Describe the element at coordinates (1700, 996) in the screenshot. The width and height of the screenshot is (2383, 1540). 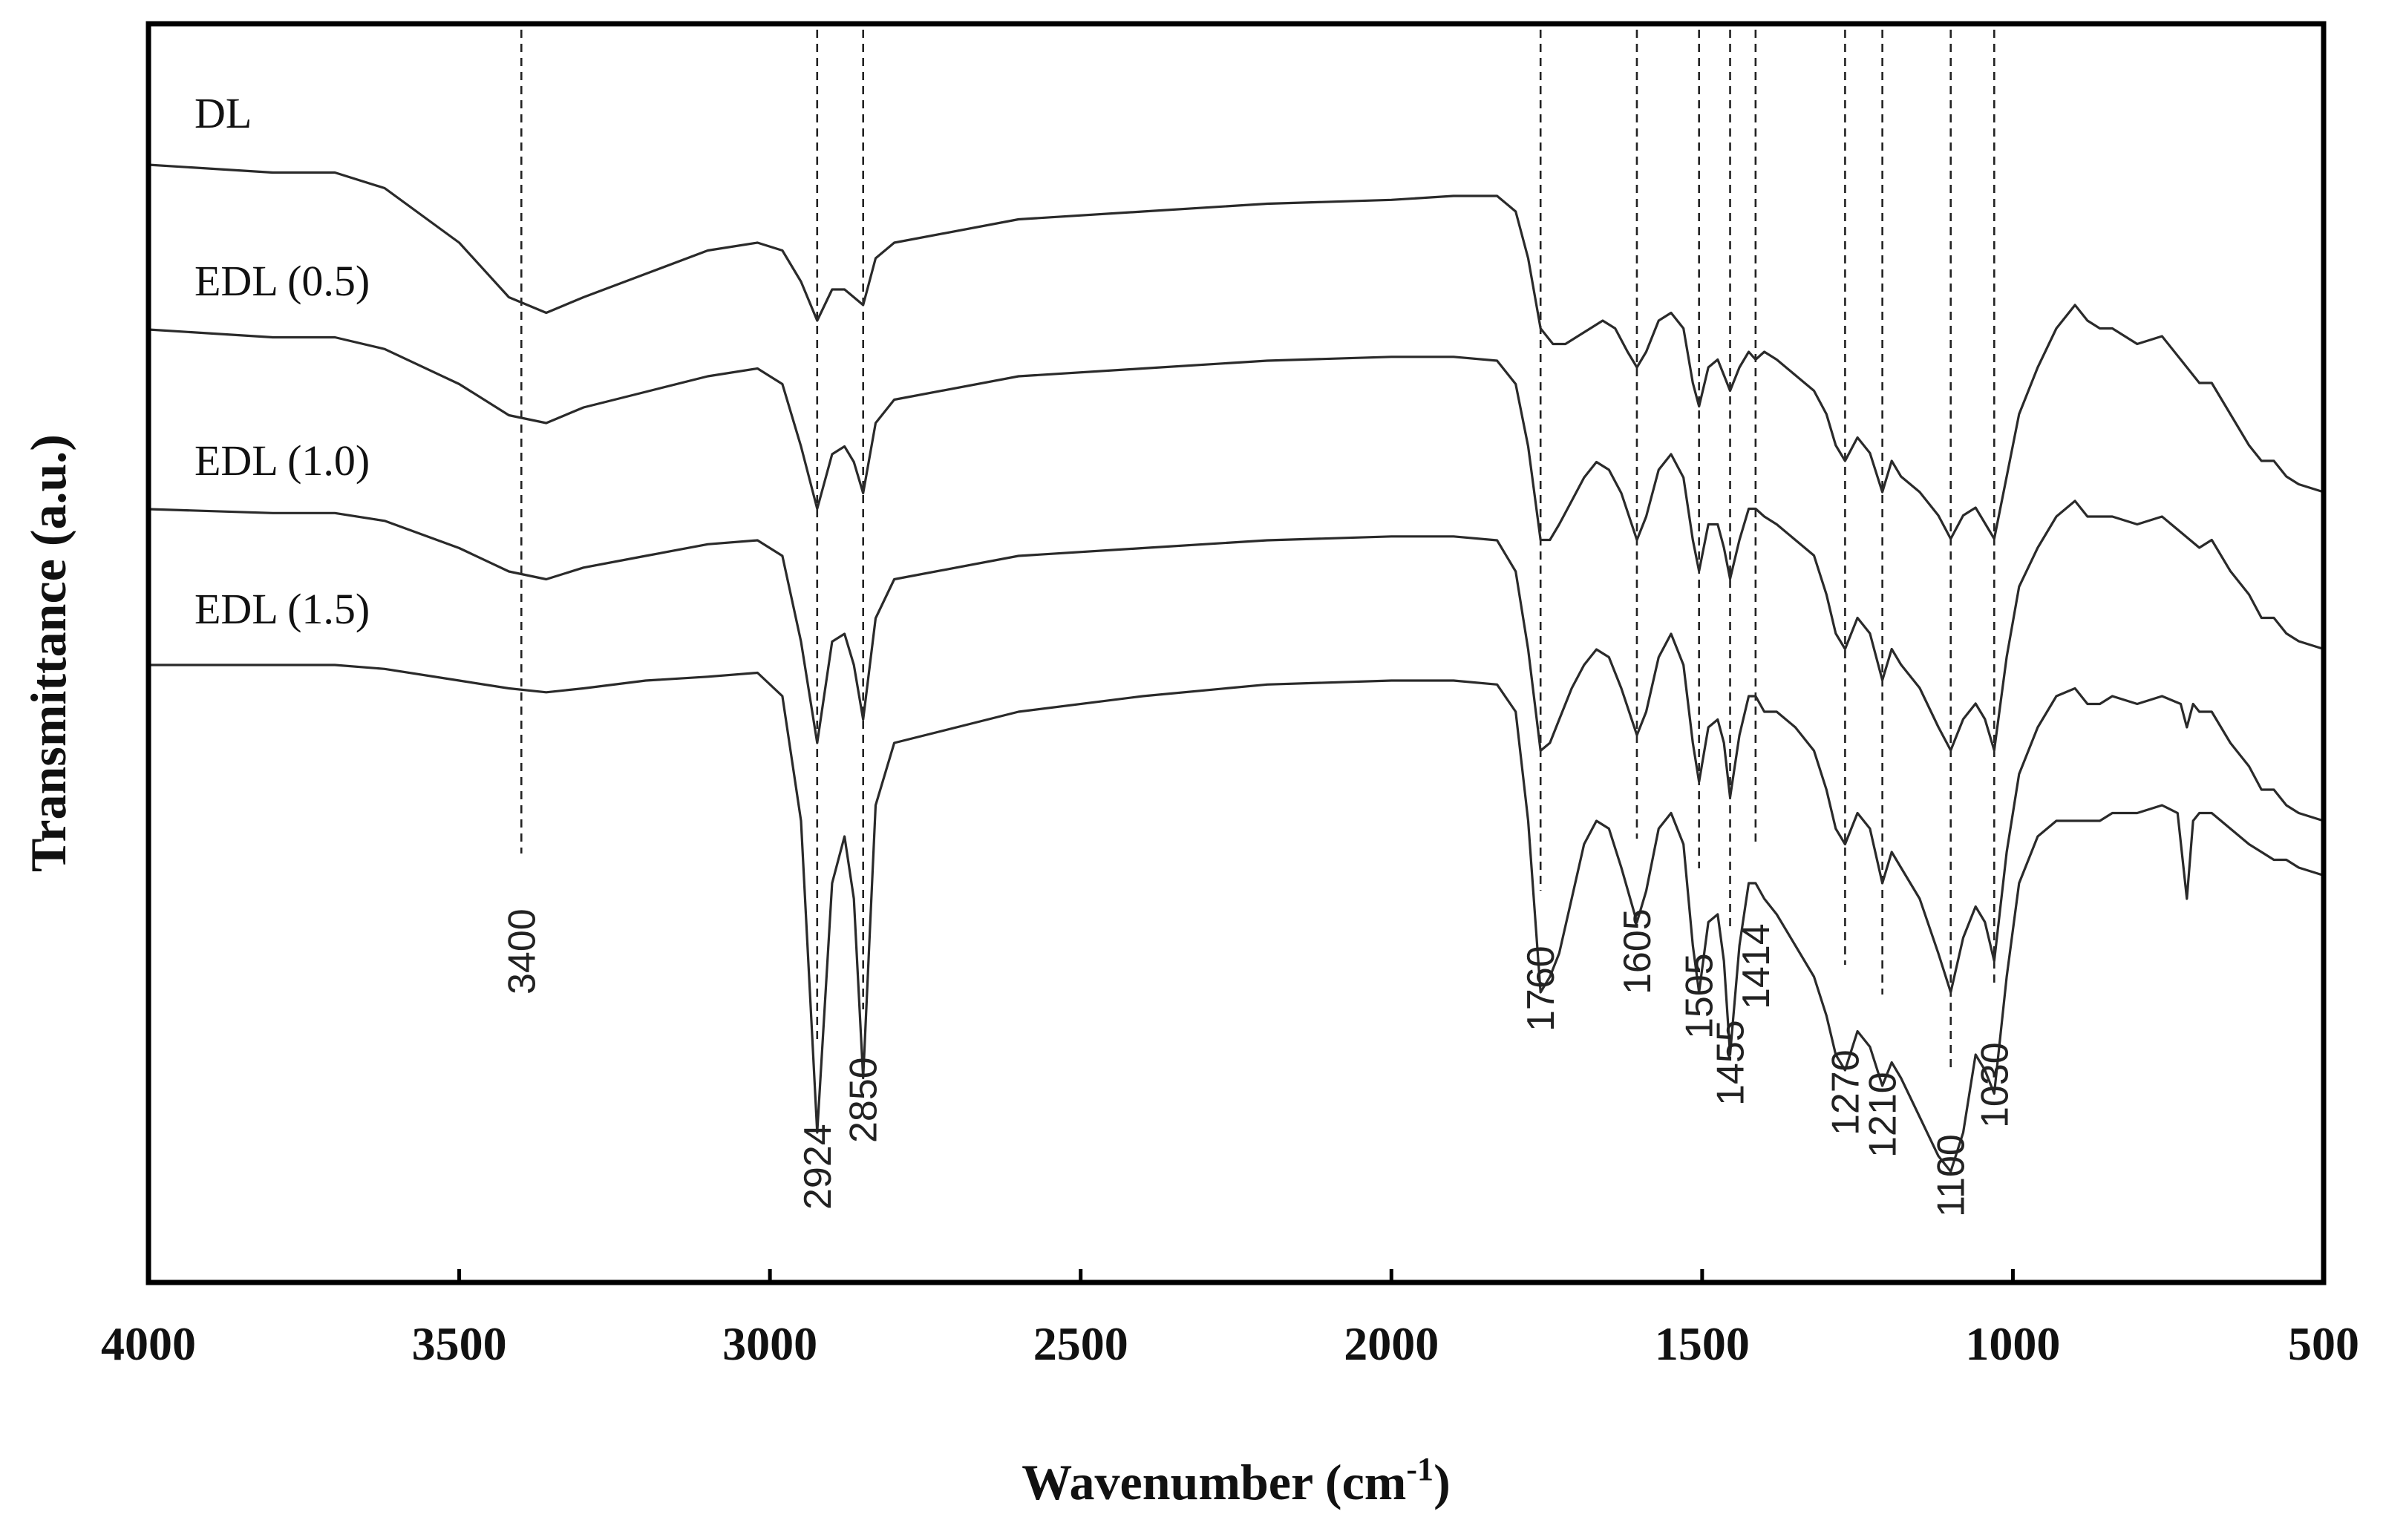
I see `peak-label-1505: 1505` at that location.